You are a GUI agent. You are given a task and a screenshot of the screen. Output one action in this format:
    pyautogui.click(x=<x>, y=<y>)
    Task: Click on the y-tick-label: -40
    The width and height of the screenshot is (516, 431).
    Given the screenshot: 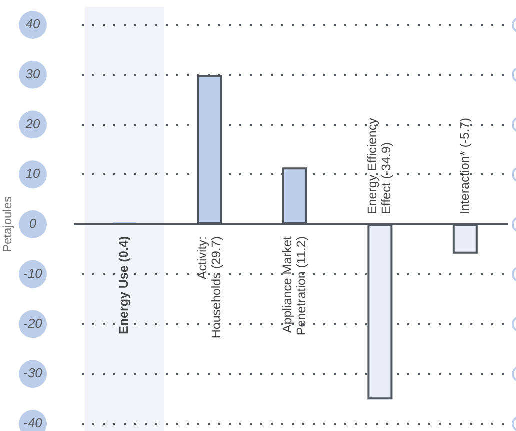 What is the action you would take?
    pyautogui.click(x=34, y=423)
    